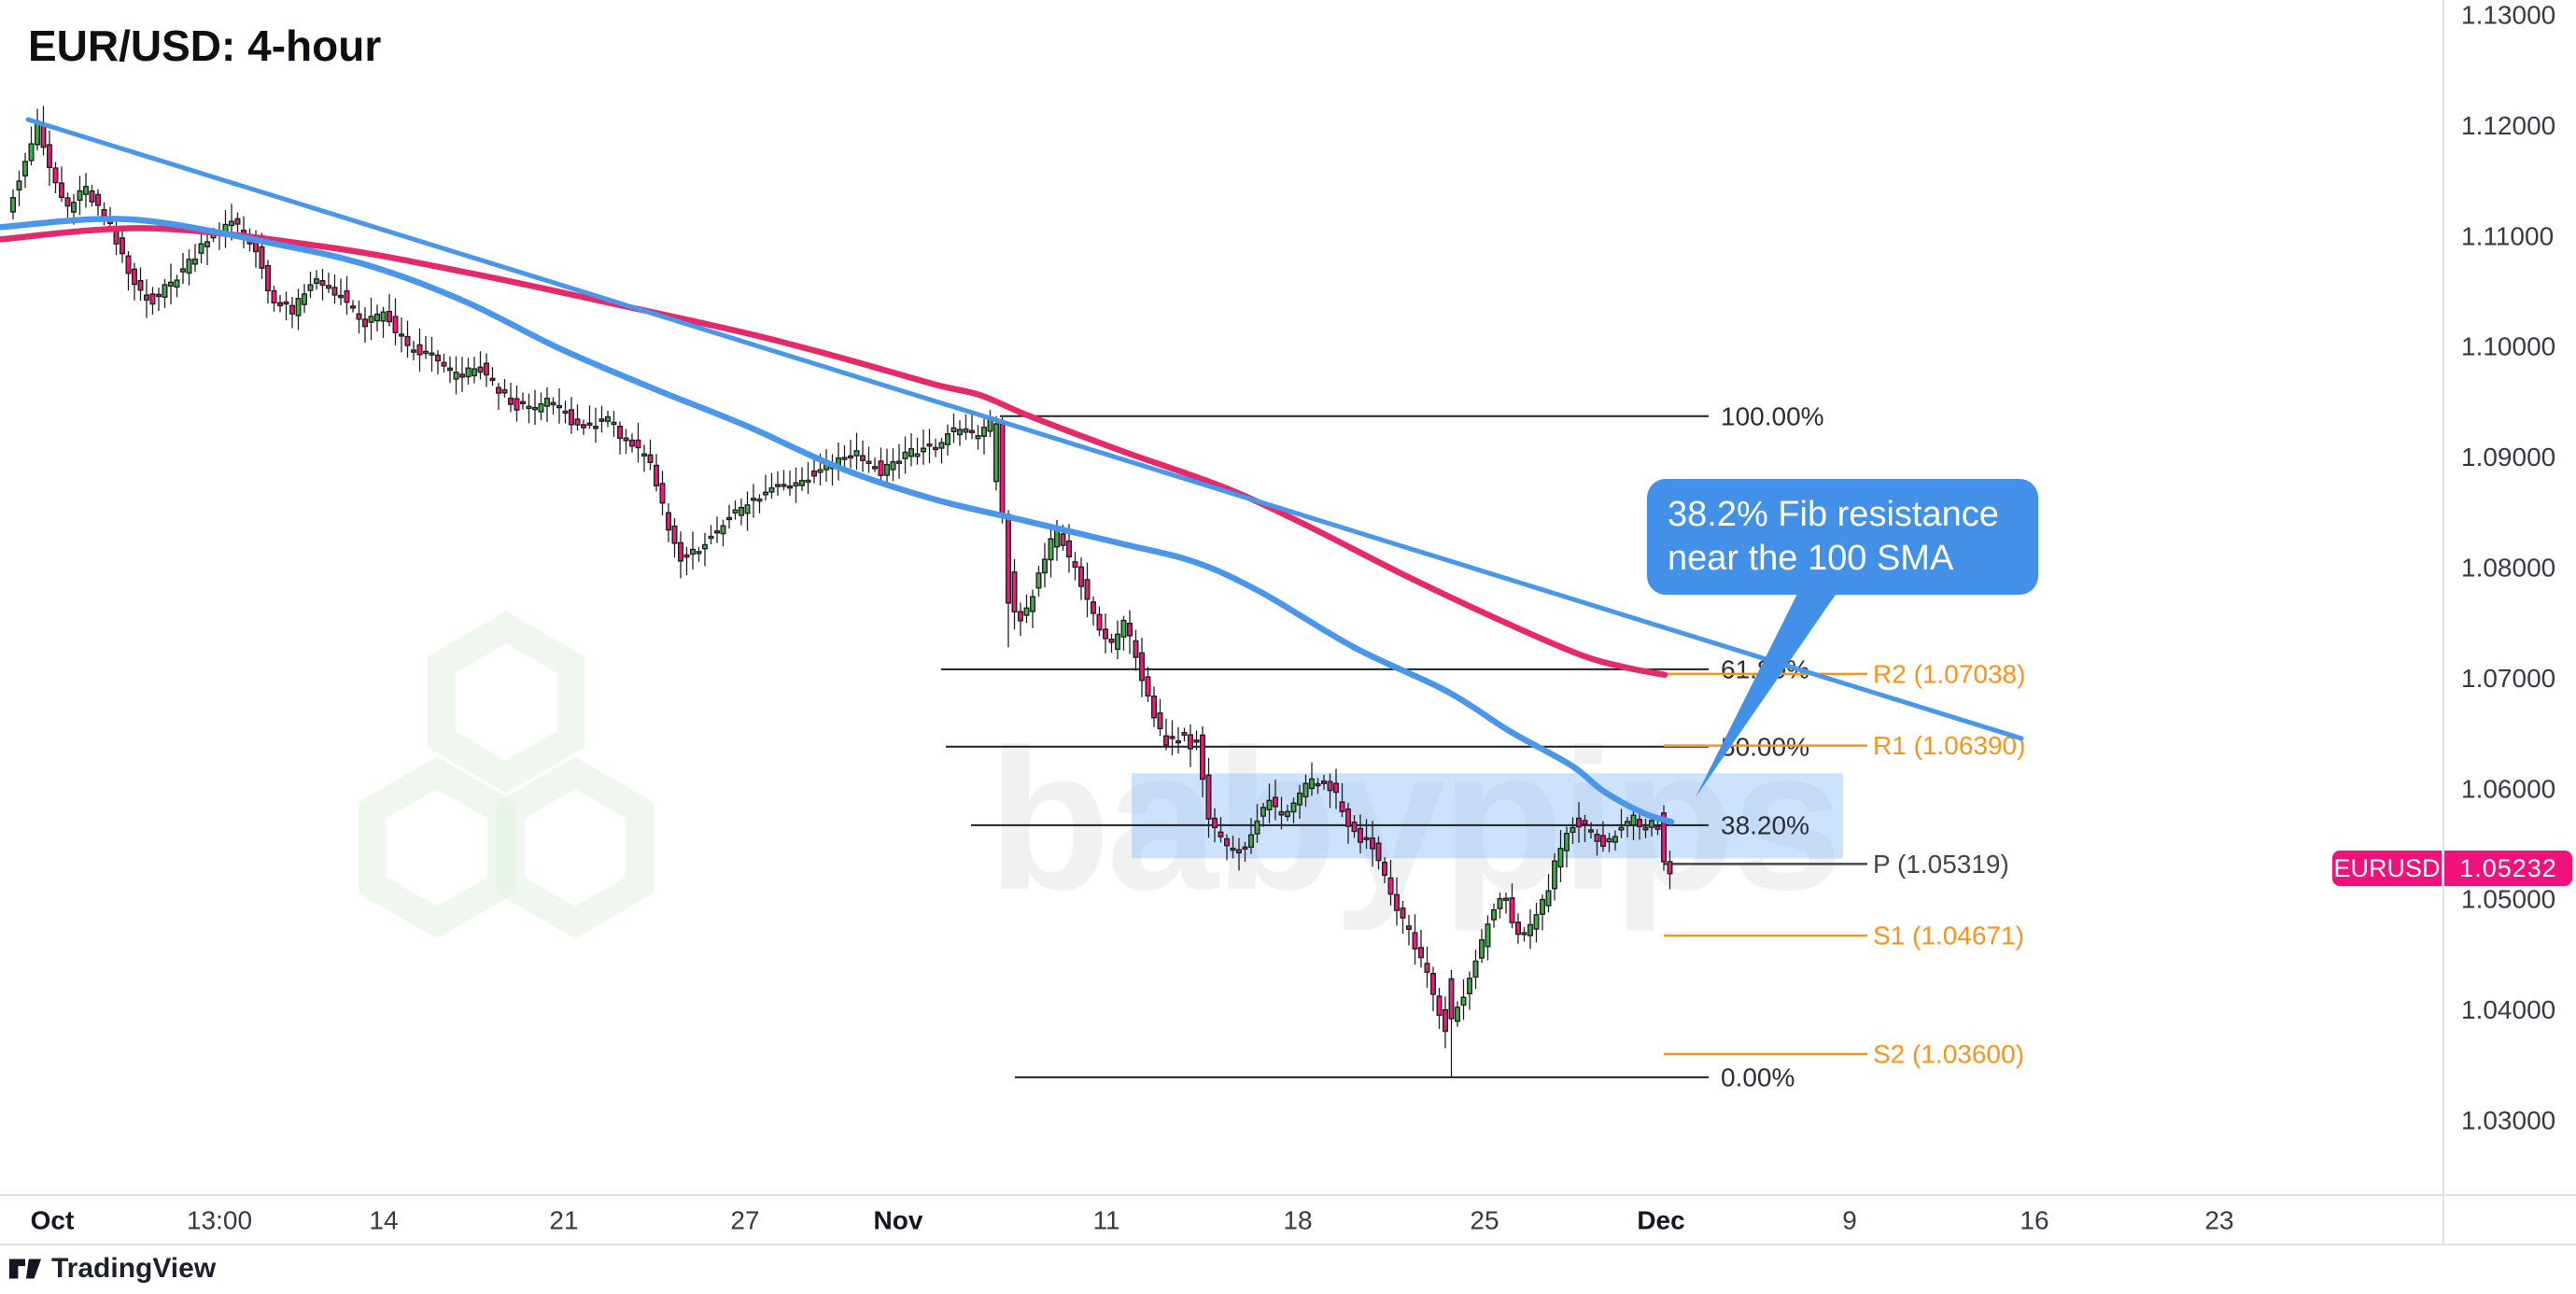 This screenshot has height=1294, width=2576. What do you see at coordinates (1132, 1220) in the screenshot?
I see `time-scale: Oct 13:00 14 21 27 Nov 11 18 25 Dec 9 16 23` at bounding box center [1132, 1220].